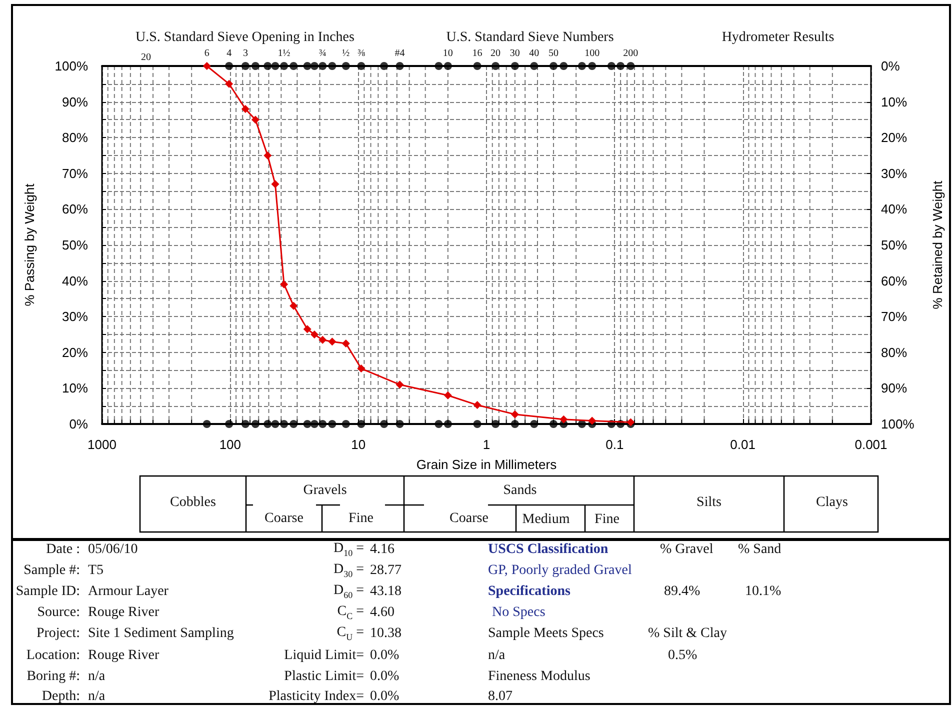 The width and height of the screenshot is (952, 706). Describe the element at coordinates (348, 549) in the screenshot. I see `text: D$_{10}$ =` at that location.